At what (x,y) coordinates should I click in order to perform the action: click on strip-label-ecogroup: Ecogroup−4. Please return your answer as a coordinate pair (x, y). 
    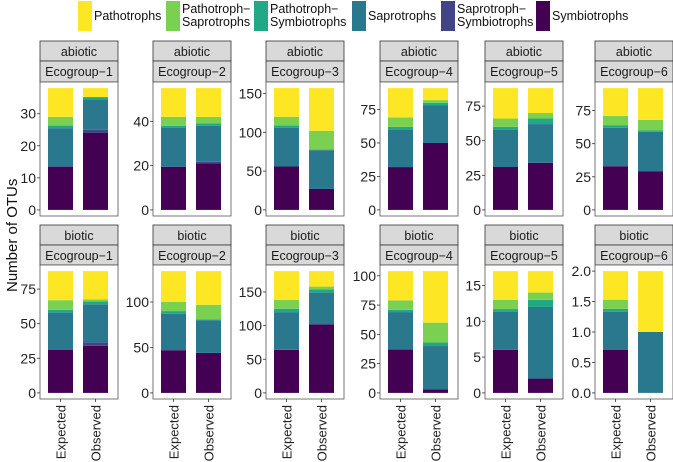
    Looking at the image, I should click on (419, 256).